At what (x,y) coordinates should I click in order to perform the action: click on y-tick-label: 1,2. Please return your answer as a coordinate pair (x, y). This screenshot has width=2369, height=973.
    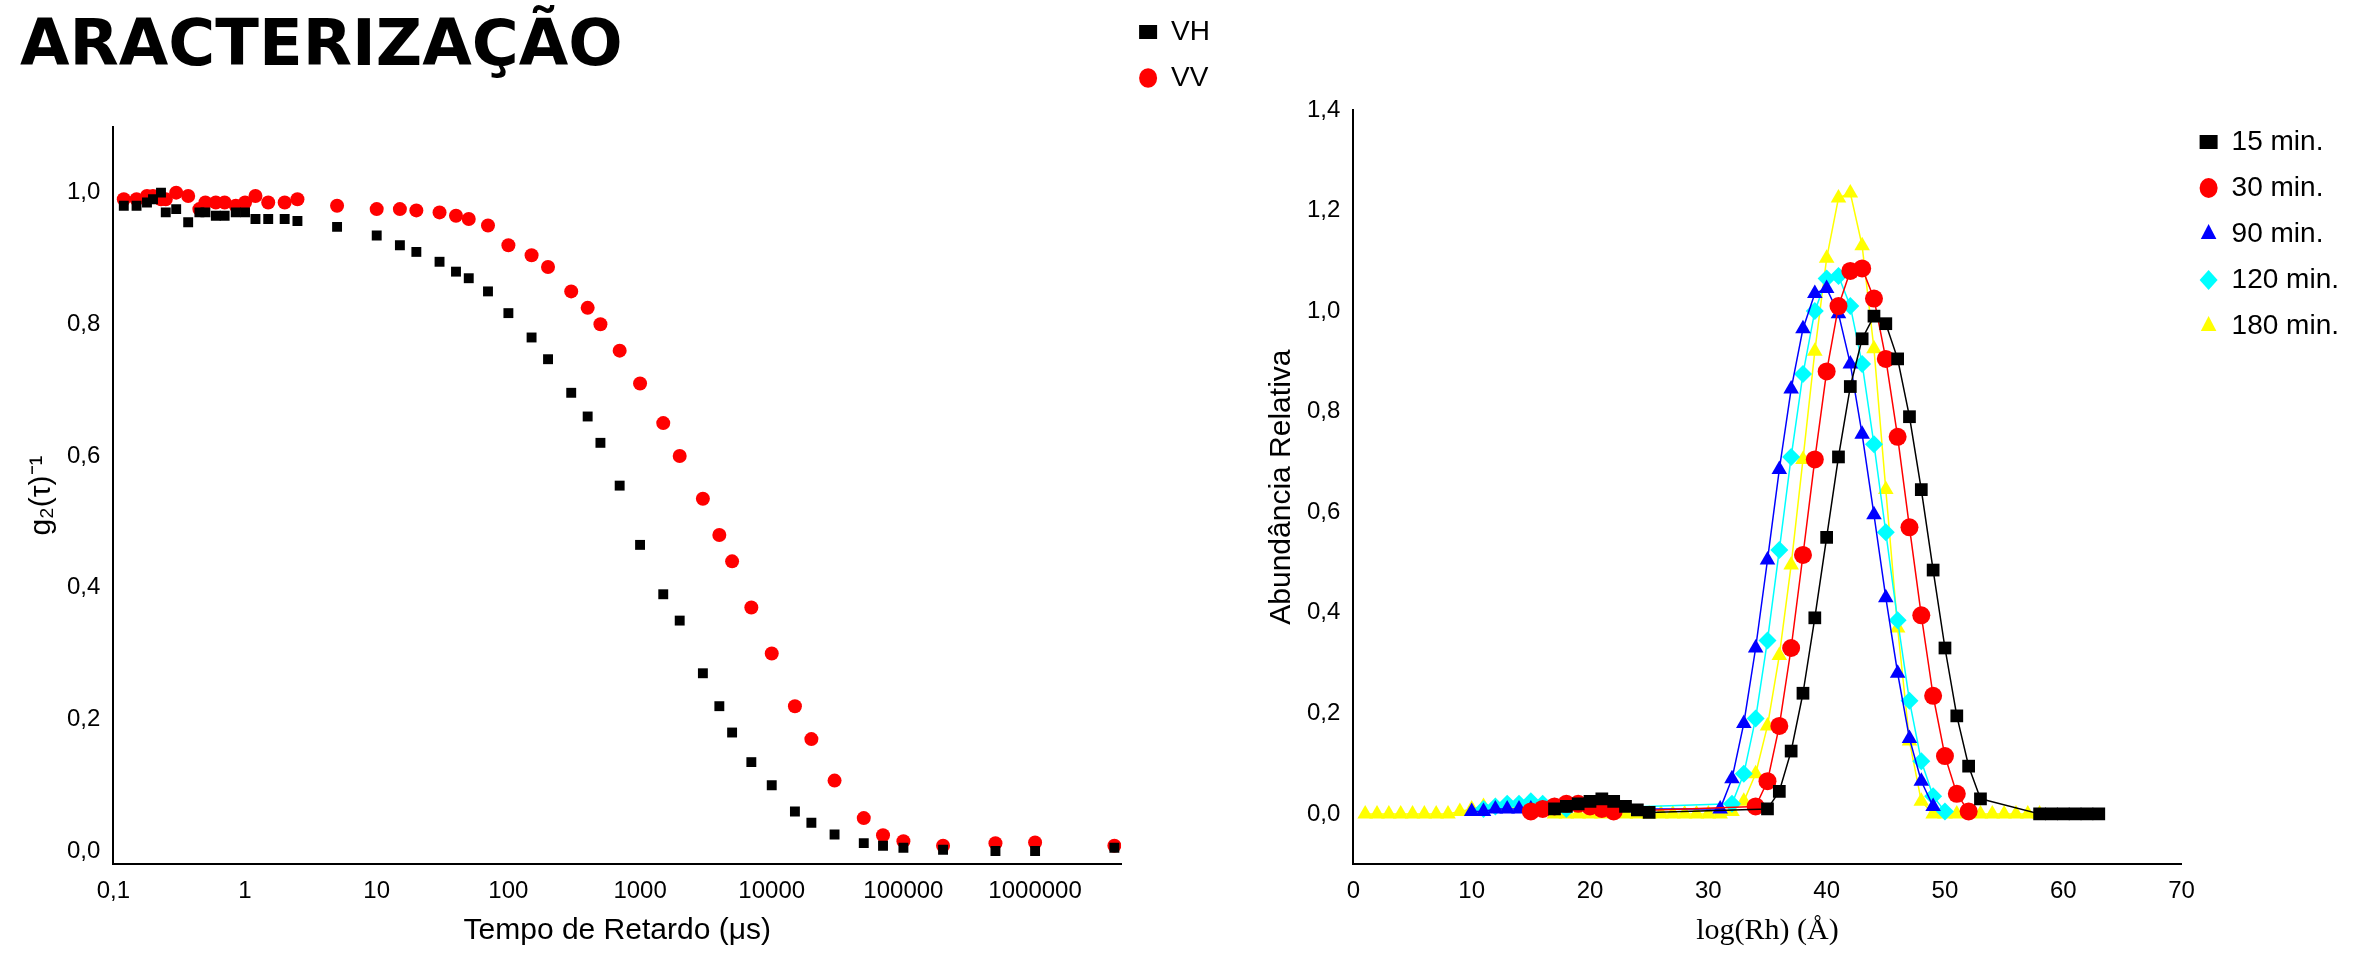
    Looking at the image, I should click on (1323, 209).